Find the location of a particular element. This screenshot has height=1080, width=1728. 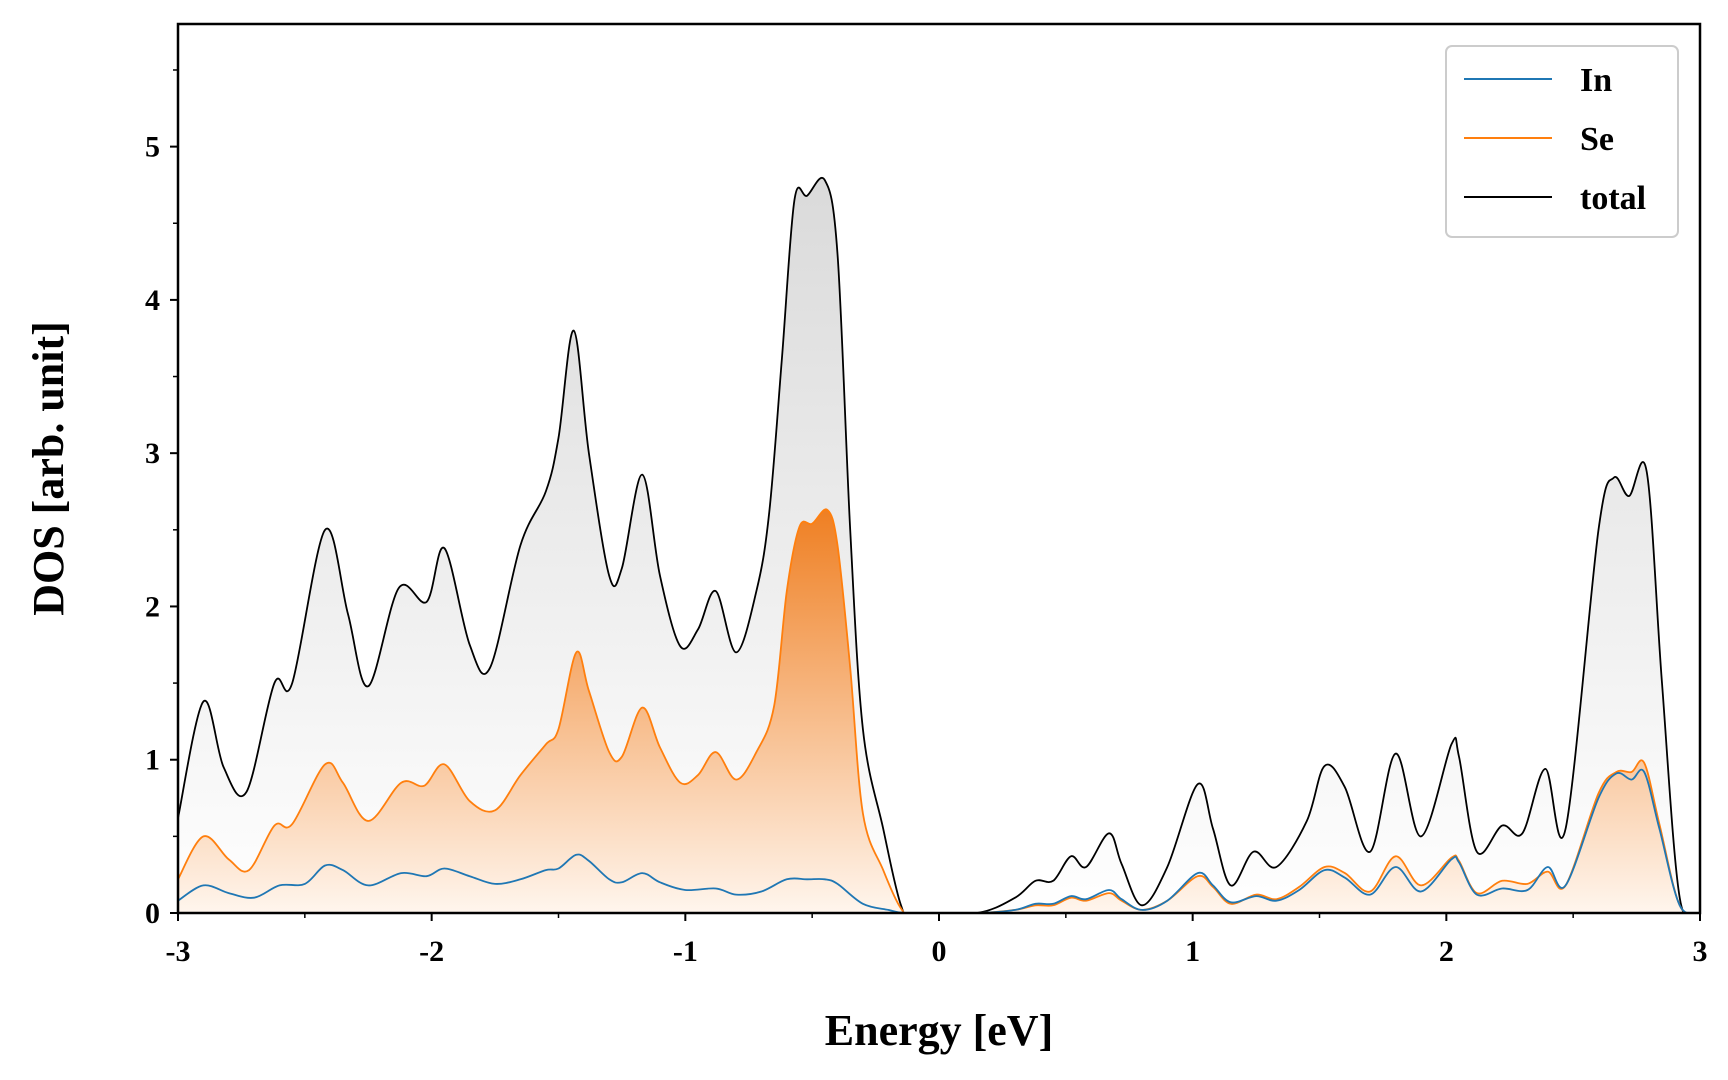

x-tick-label: 1 is located at coordinates (1192, 951).